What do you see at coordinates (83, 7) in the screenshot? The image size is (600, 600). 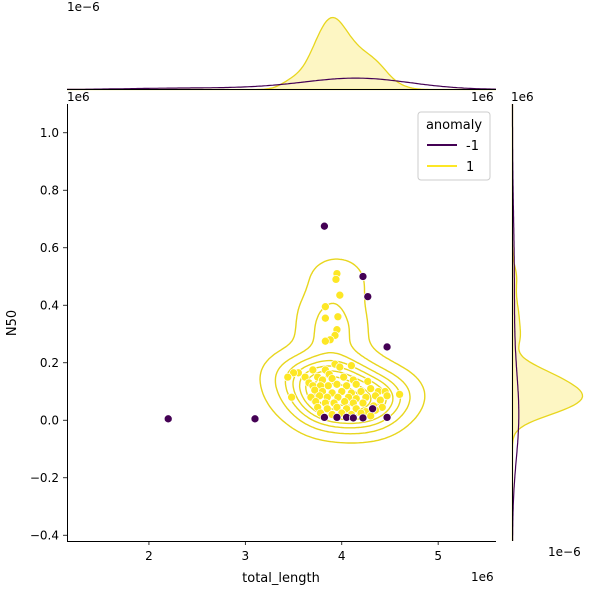 I see `top-marginal-offset-label: 1e−6` at bounding box center [83, 7].